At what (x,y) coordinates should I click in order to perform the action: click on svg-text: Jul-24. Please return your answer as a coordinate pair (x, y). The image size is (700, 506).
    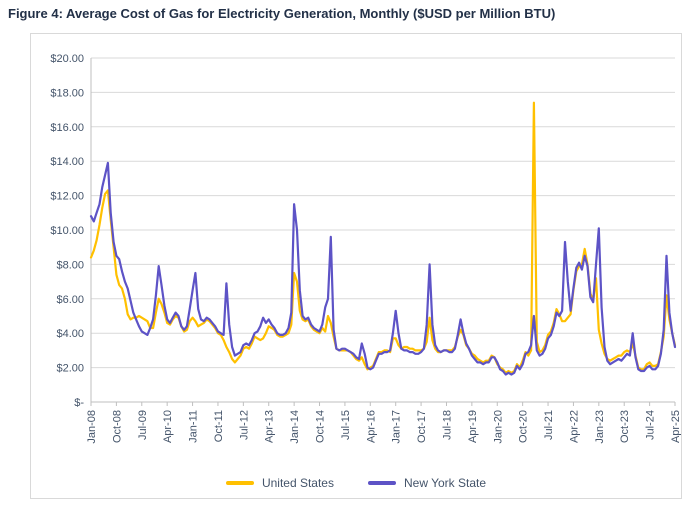
    Looking at the image, I should click on (651, 425).